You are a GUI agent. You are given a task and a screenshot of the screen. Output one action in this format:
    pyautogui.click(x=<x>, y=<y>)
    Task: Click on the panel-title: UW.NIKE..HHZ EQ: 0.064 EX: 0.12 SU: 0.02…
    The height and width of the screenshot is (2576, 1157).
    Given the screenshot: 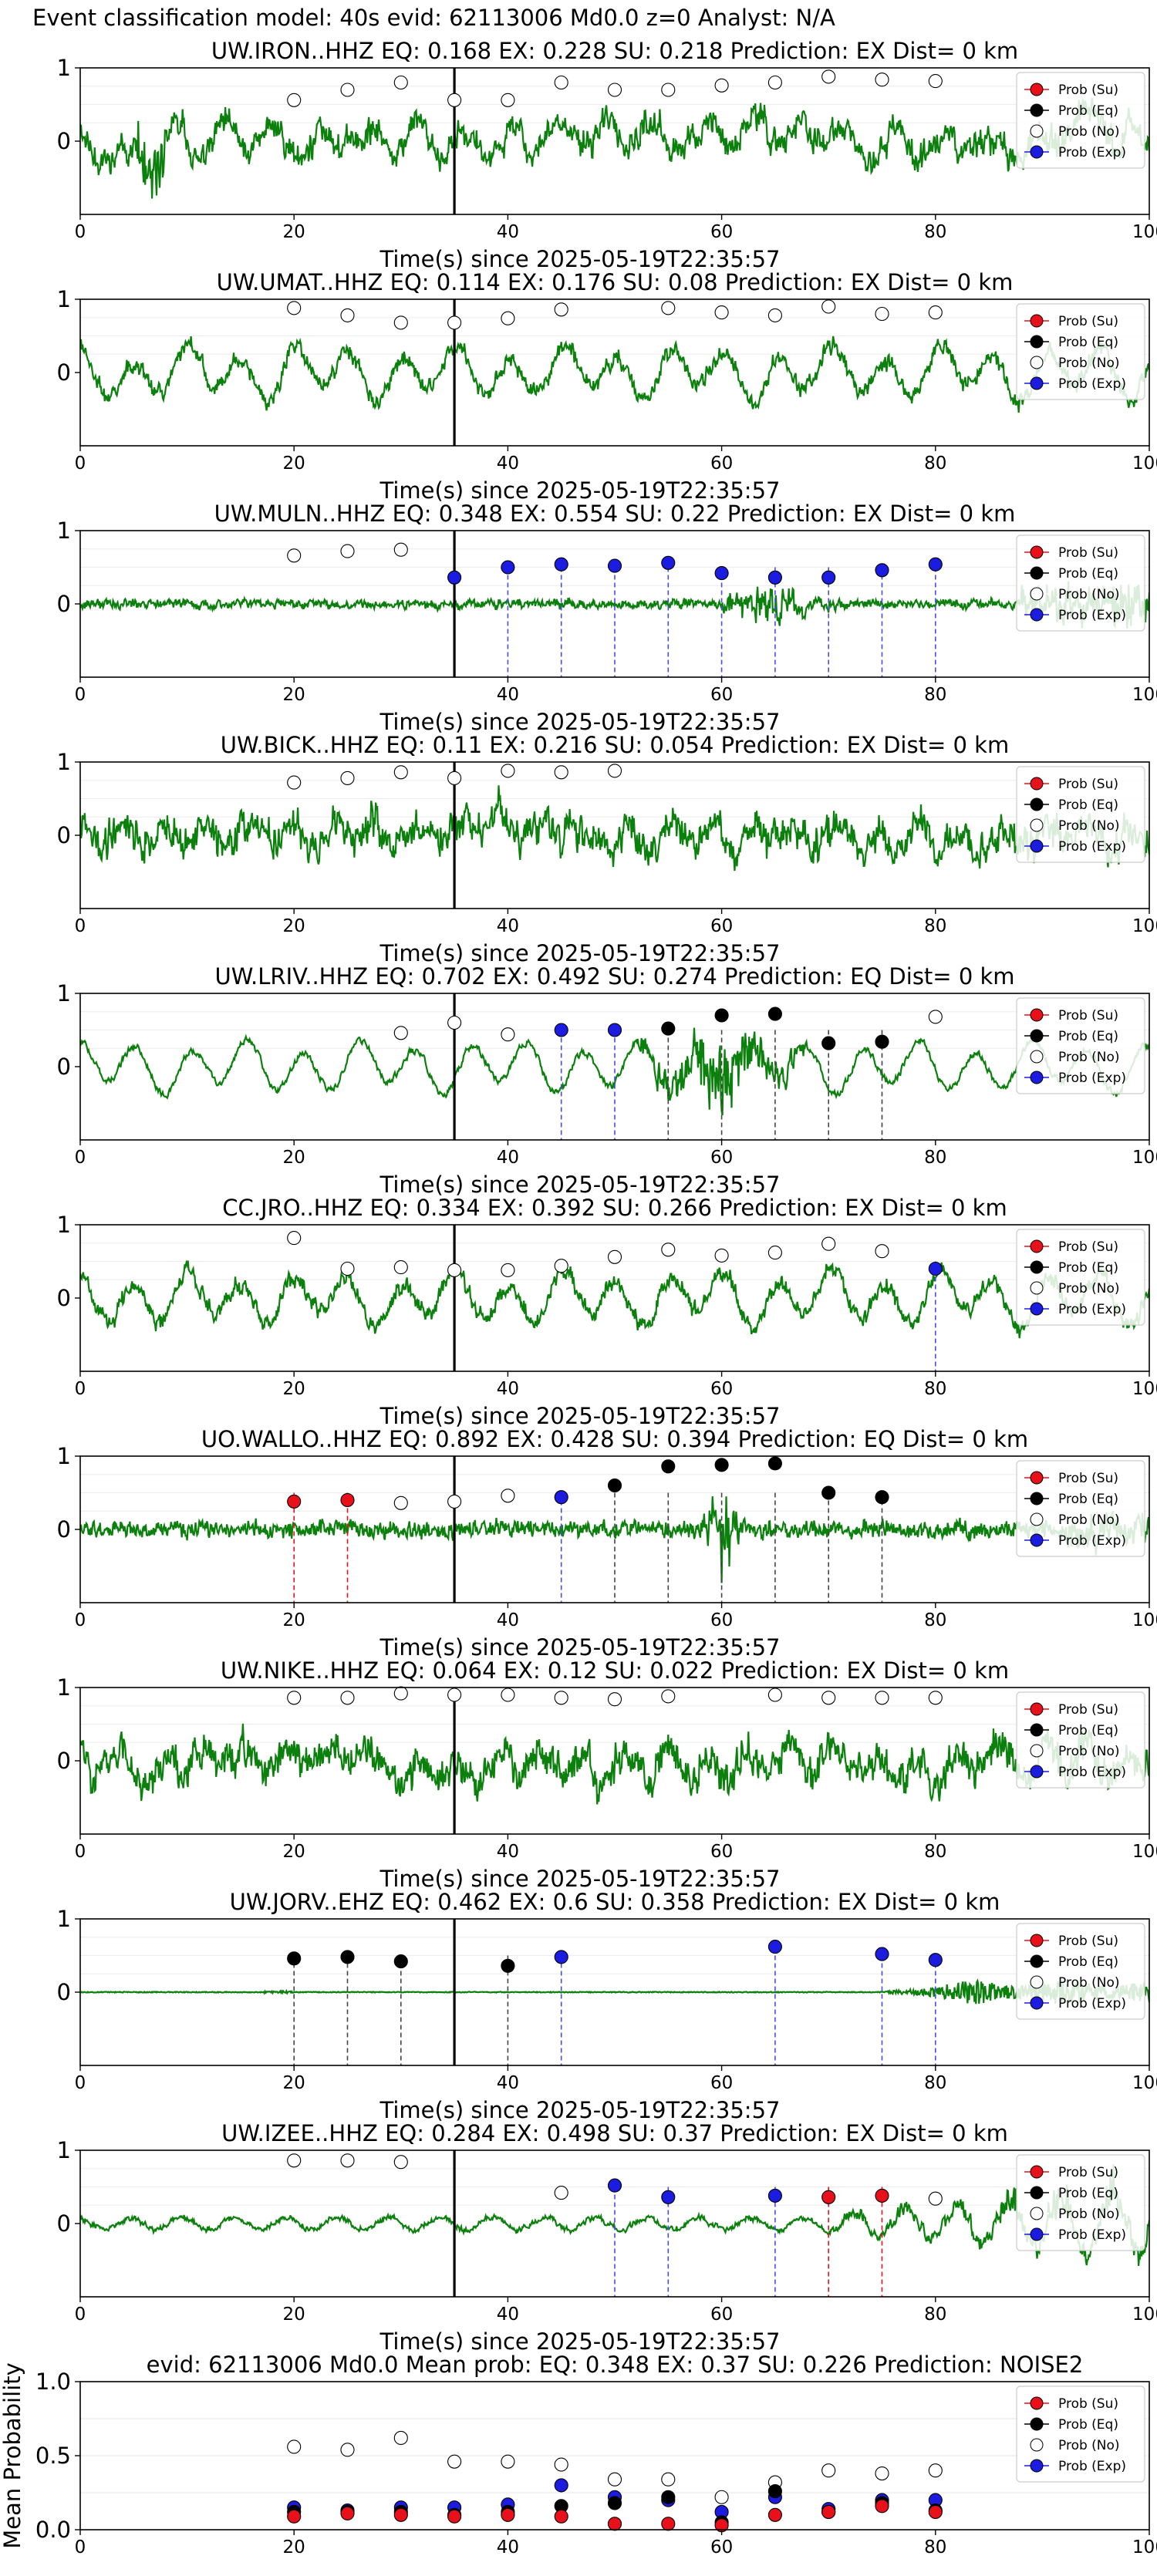 What is the action you would take?
    pyautogui.click(x=615, y=1670)
    